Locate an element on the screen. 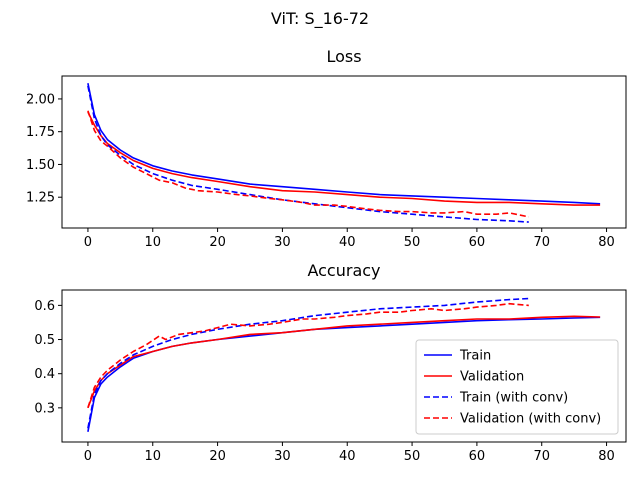  loss-ytick-label: 1.25 is located at coordinates (40, 198).